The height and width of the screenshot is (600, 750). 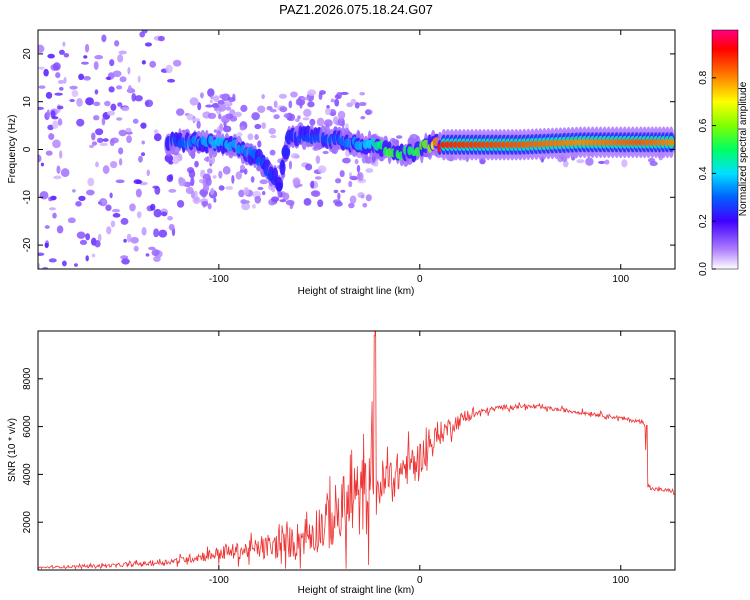 What do you see at coordinates (27, 474) in the screenshot?
I see `snr-ytick-label: 4000` at bounding box center [27, 474].